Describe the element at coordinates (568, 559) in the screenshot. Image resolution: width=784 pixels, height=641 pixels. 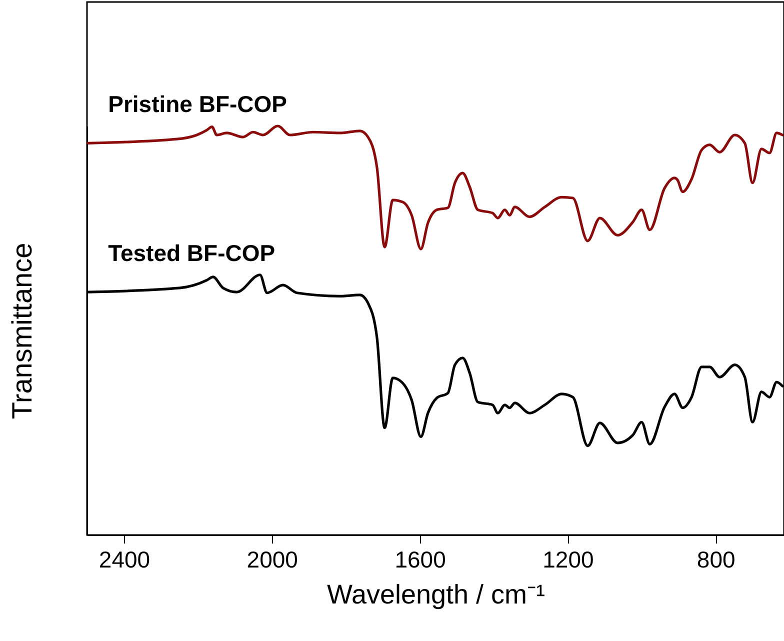
I see `x-tick-label: 1200` at that location.